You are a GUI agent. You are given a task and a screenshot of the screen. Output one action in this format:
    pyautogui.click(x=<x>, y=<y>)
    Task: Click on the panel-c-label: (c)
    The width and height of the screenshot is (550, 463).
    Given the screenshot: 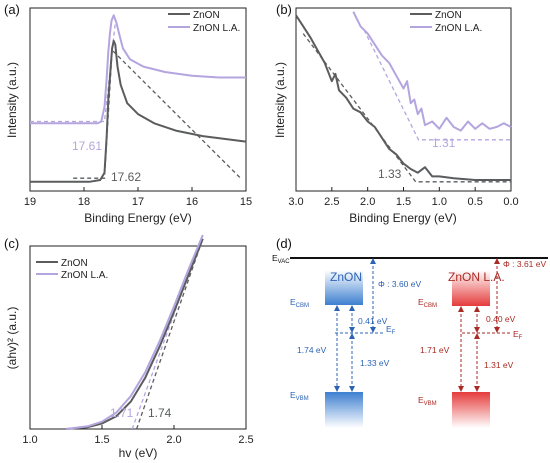 What is the action you would take?
    pyautogui.click(x=11, y=243)
    